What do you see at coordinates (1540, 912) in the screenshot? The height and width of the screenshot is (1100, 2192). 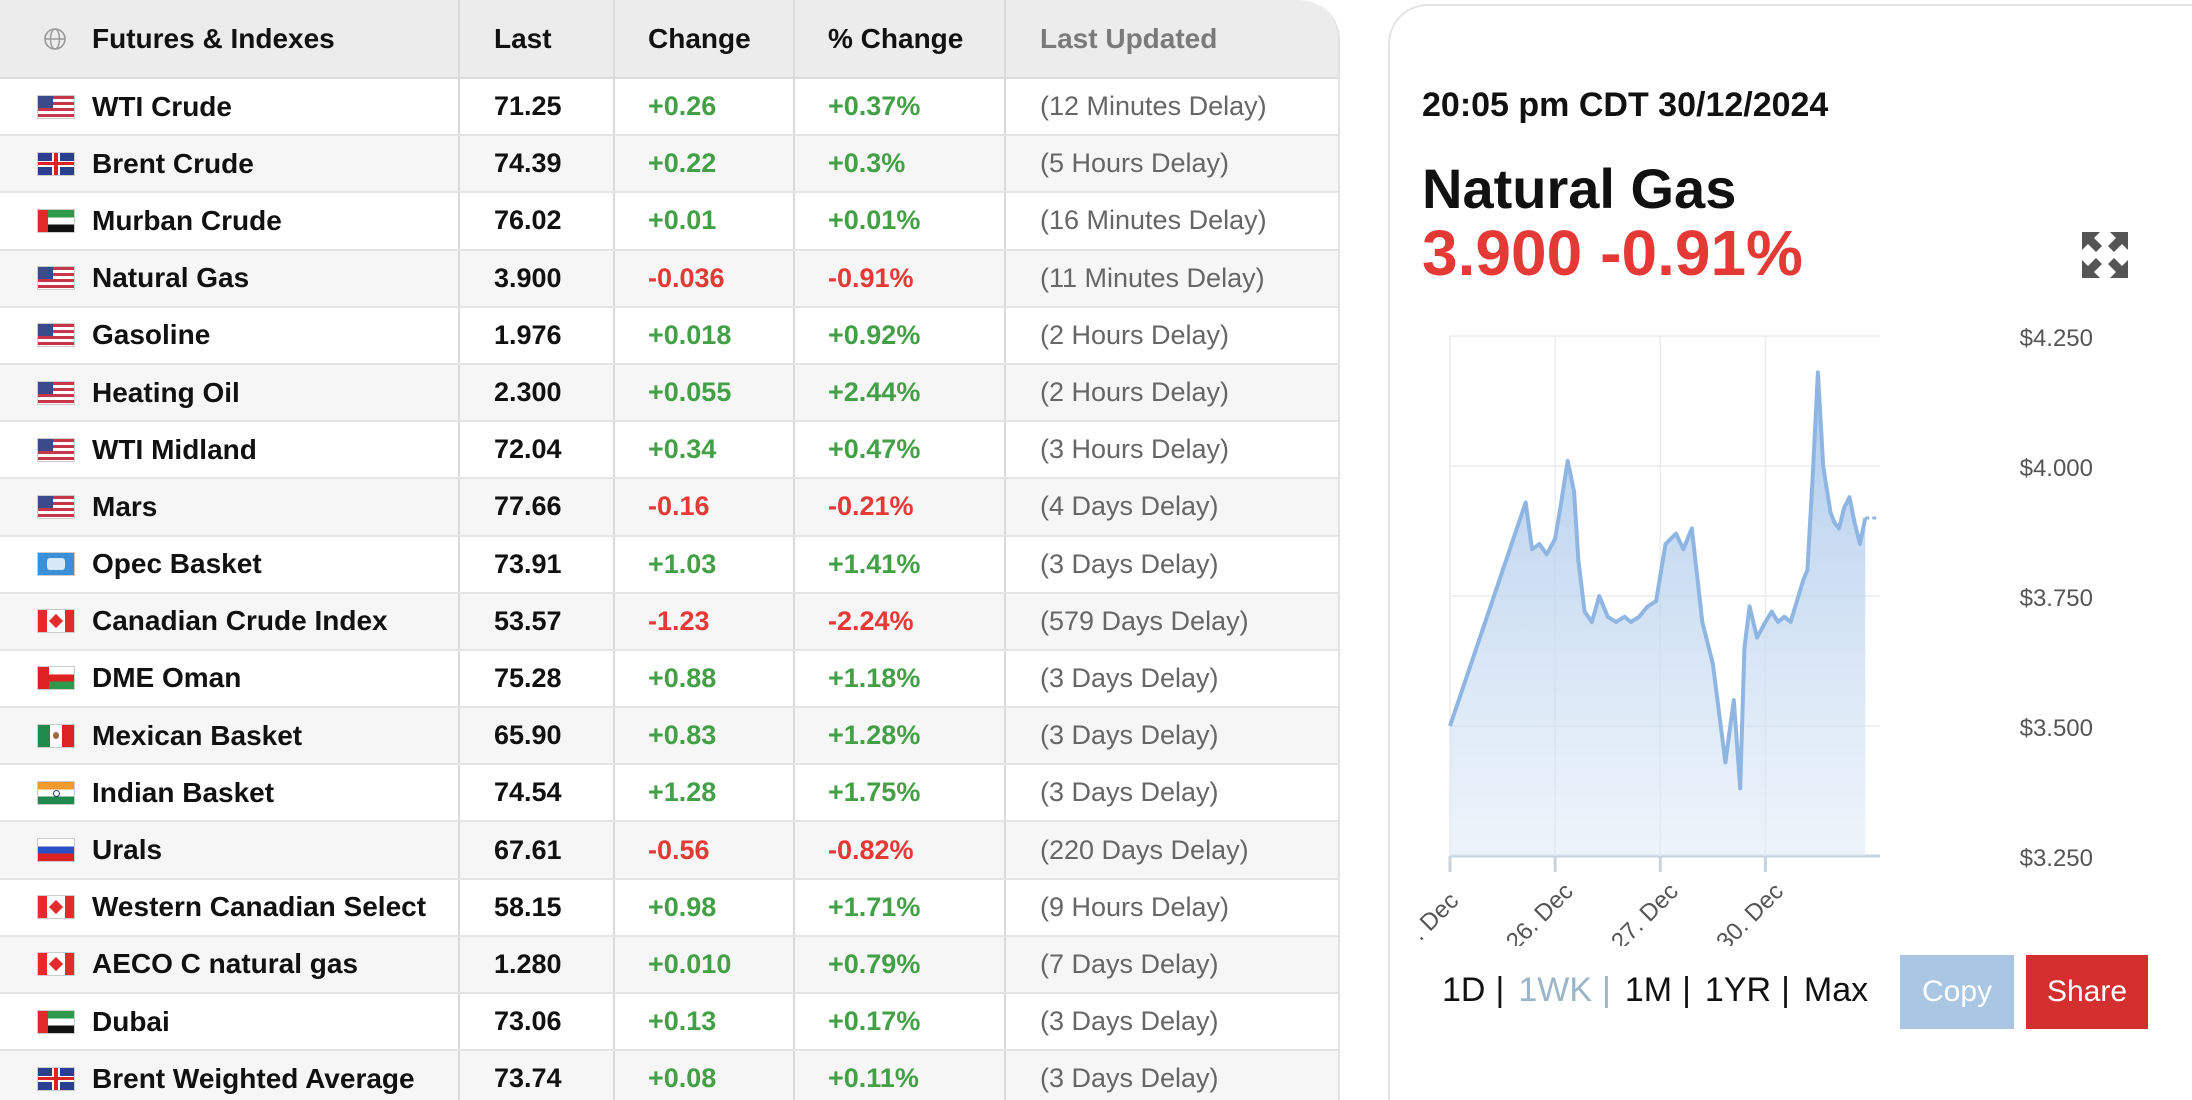 I see `x-tick-label: 26. Dec` at bounding box center [1540, 912].